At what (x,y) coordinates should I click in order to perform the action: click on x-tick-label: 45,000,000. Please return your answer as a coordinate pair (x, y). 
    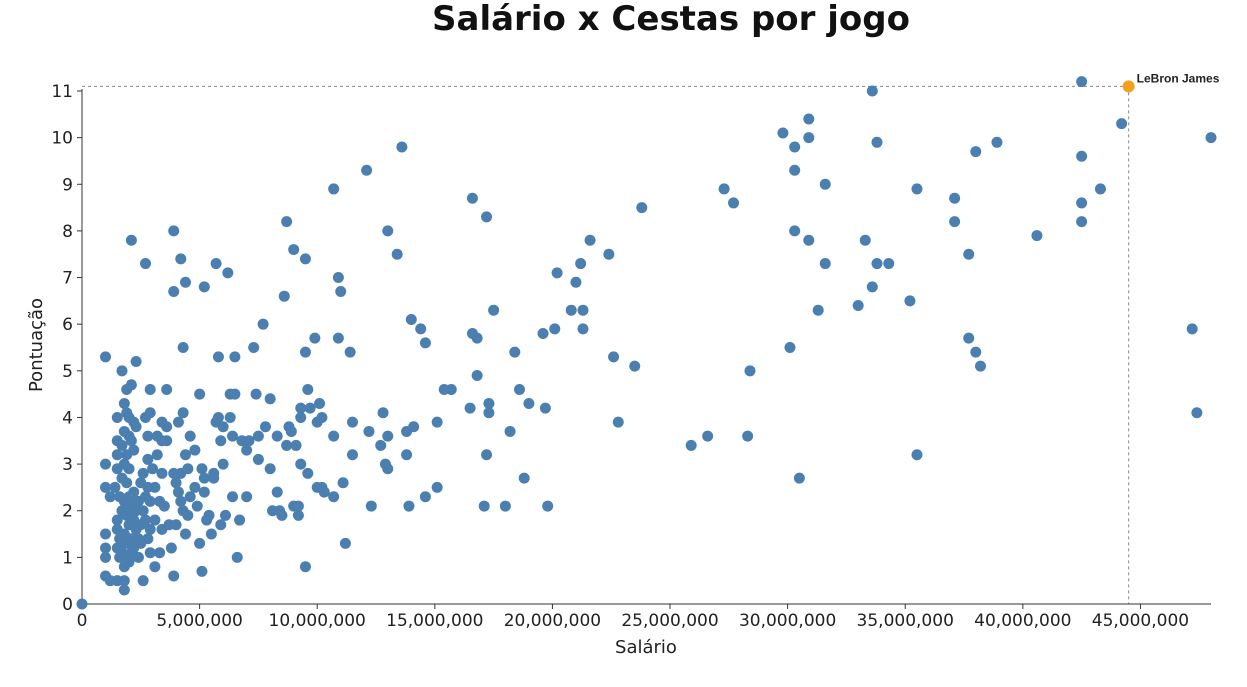
    Looking at the image, I should click on (1140, 621).